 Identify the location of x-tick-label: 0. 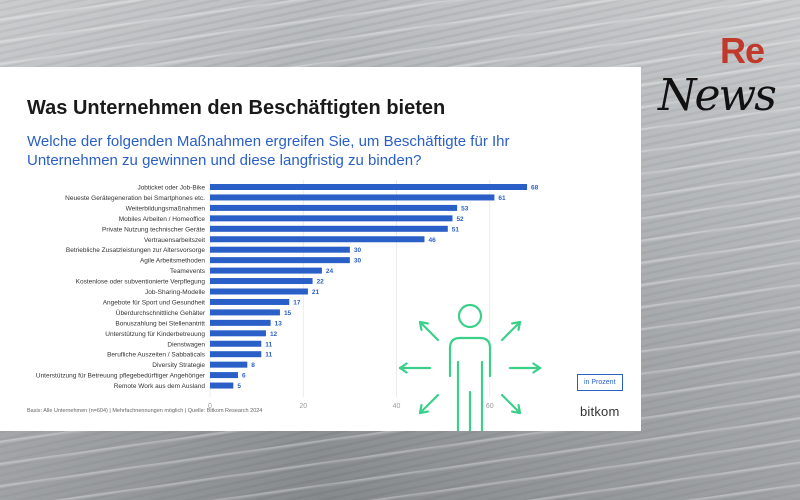
(210, 406).